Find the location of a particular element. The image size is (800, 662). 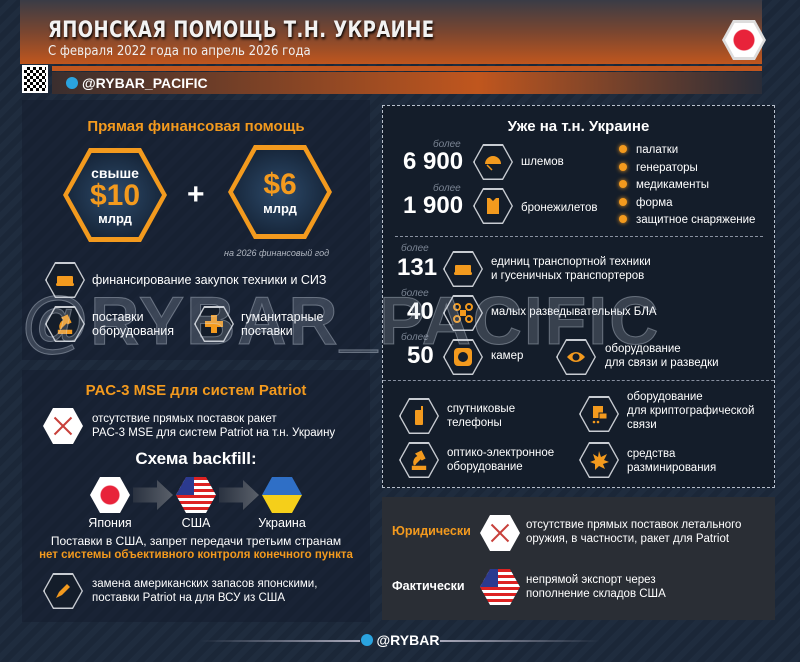

explosion-icon is located at coordinates (599, 460).